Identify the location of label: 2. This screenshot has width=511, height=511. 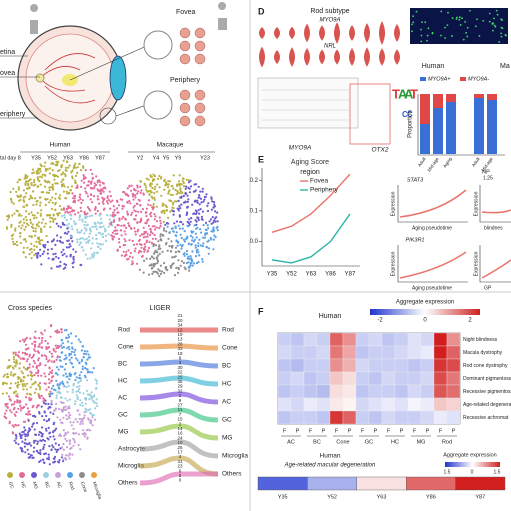
(180, 423).